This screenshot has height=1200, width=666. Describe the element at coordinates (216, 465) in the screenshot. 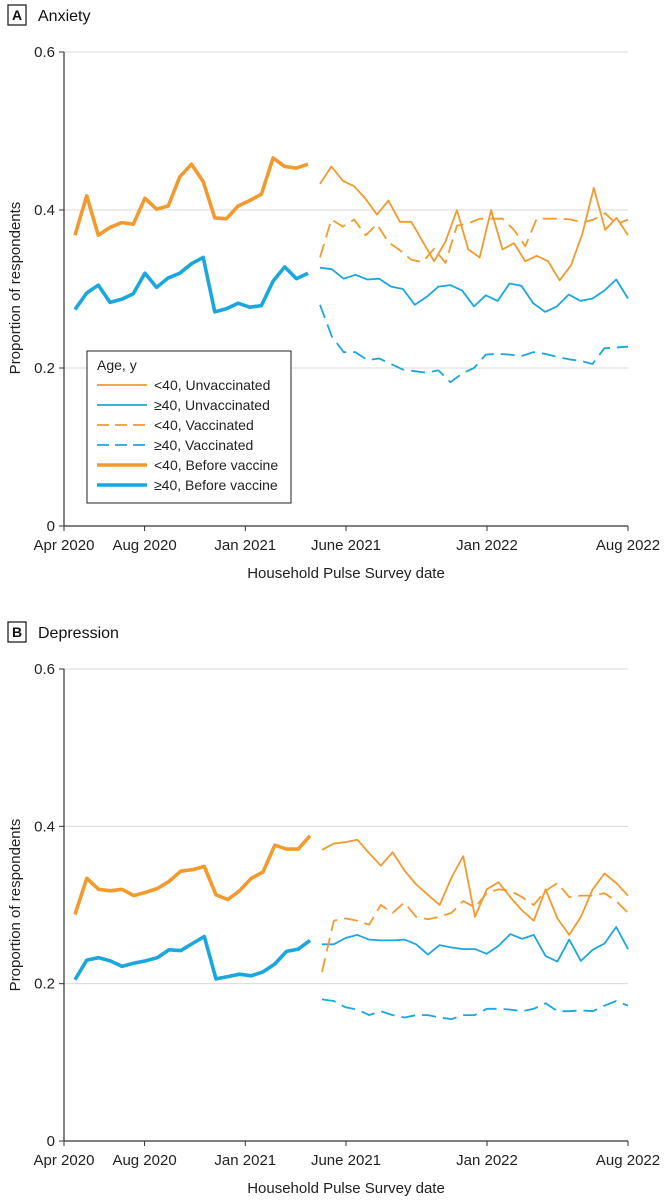

I see `legend-label: <40, Before vaccine` at that location.